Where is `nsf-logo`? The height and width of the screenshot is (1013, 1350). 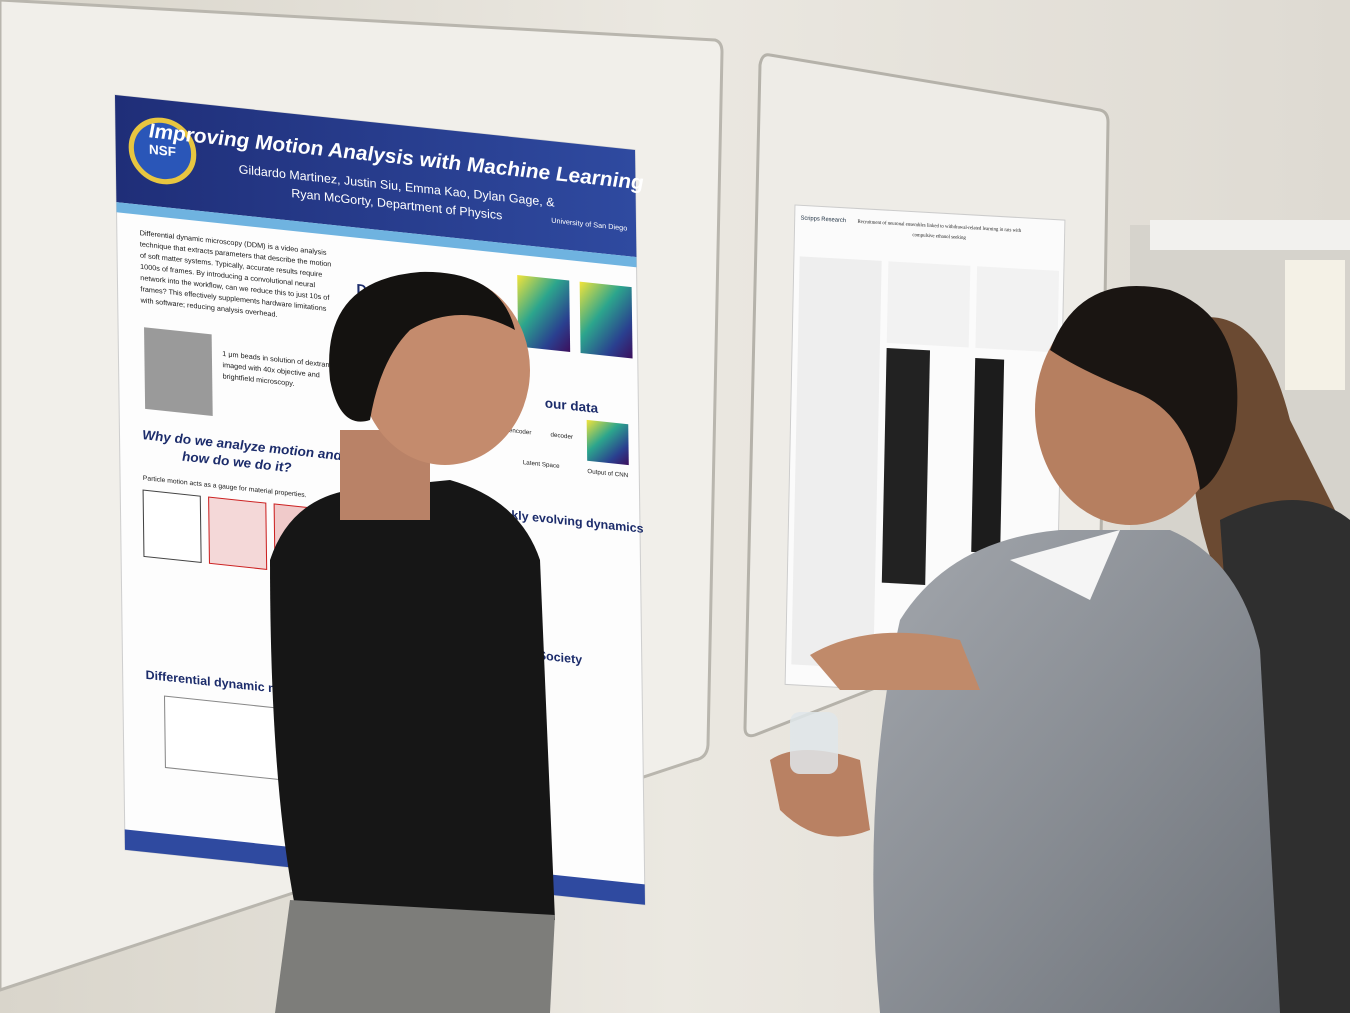
nsf-logo is located at coordinates (162, 151).